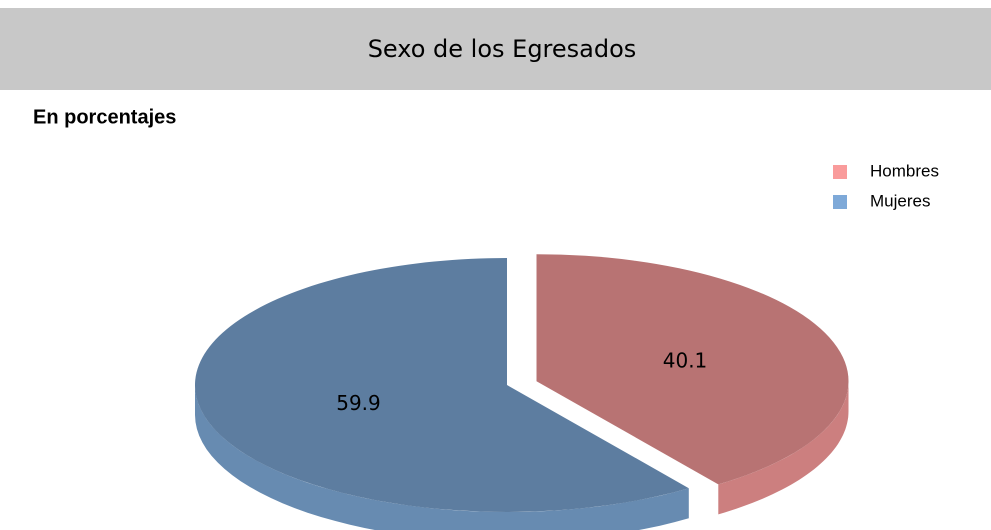 This screenshot has height=530, width=991. What do you see at coordinates (104, 117) in the screenshot?
I see `chart-subtitle: En porcentajes` at bounding box center [104, 117].